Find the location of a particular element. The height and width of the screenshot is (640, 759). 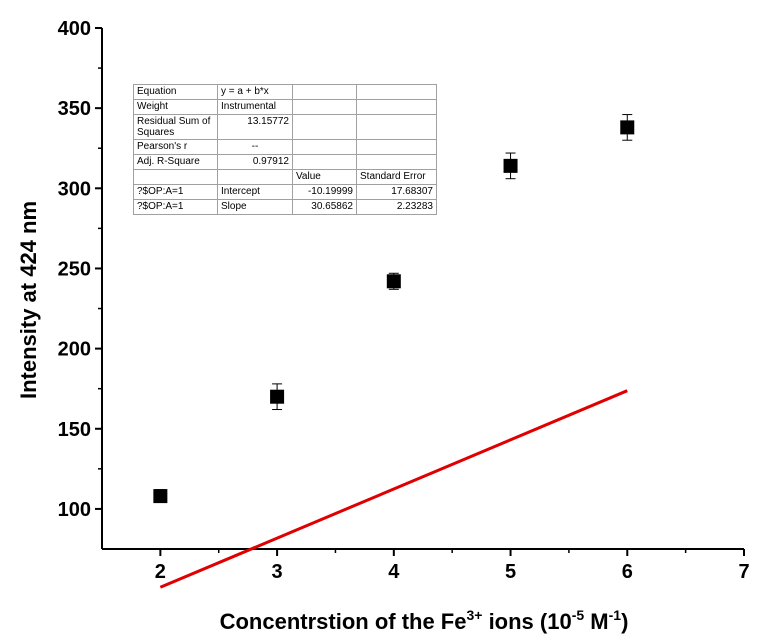

fit-table-cell: Residual Sum of Squares is located at coordinates (175, 127).